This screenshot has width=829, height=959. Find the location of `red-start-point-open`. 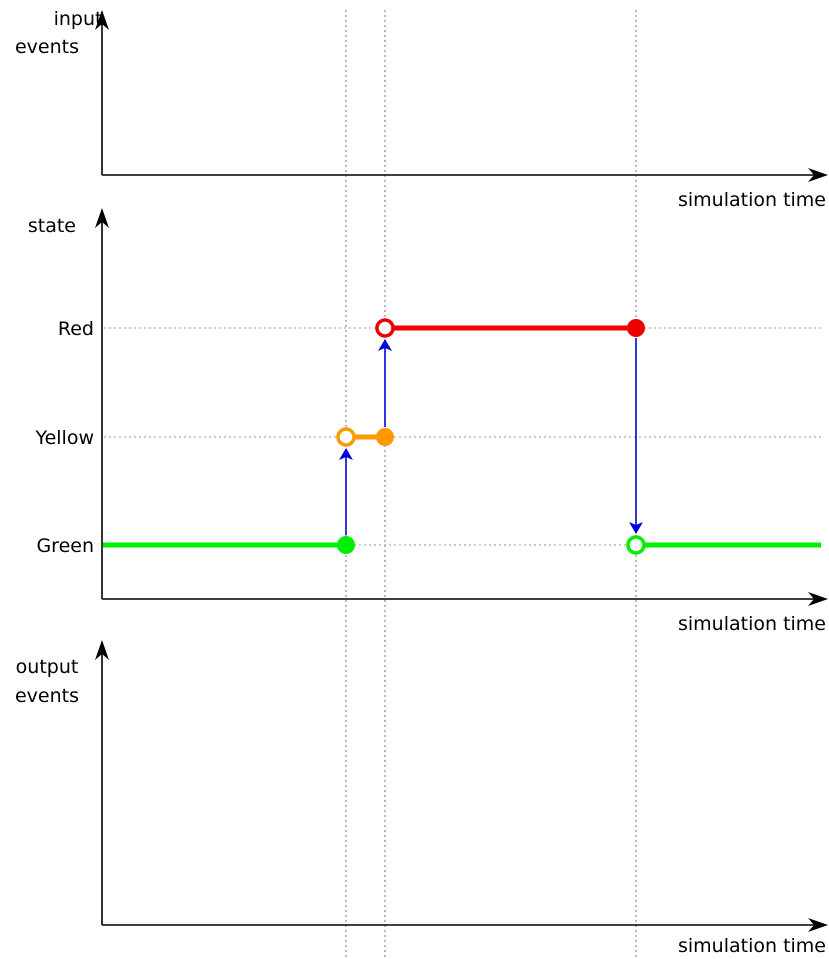

red-start-point-open is located at coordinates (385, 328).